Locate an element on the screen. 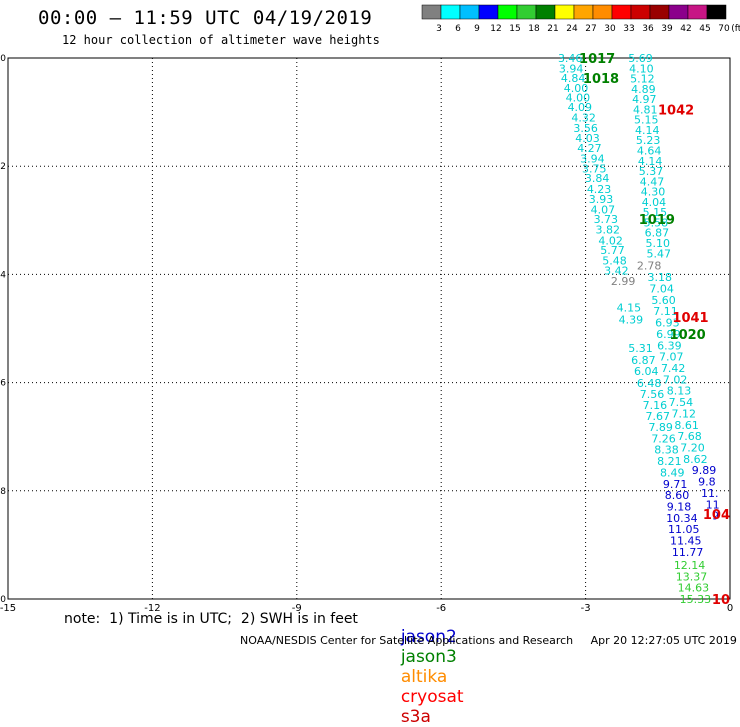 The image size is (740, 727). colorbar-label: 18 is located at coordinates (534, 29).